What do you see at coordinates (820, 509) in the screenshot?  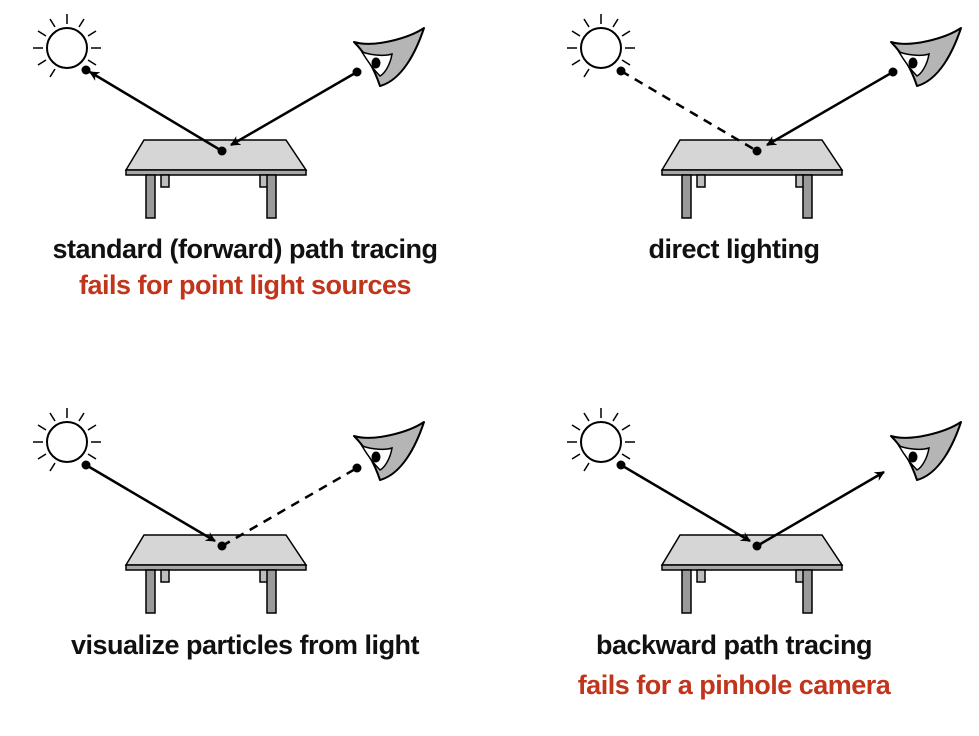 I see `ray-surface-to-eye` at bounding box center [820, 509].